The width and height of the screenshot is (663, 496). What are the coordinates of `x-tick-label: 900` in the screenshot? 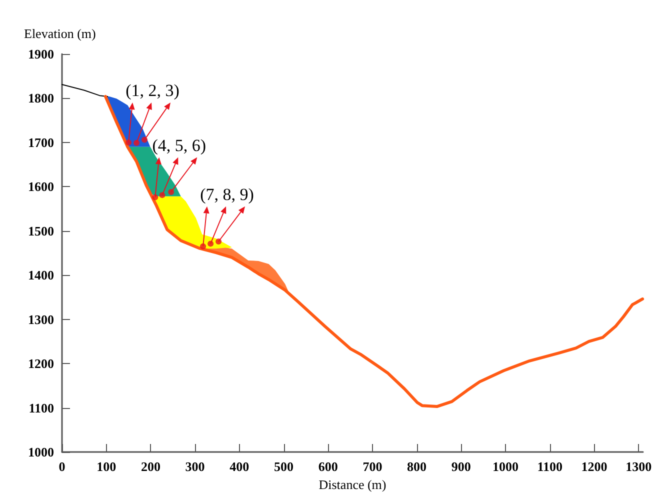 It's located at (461, 466).